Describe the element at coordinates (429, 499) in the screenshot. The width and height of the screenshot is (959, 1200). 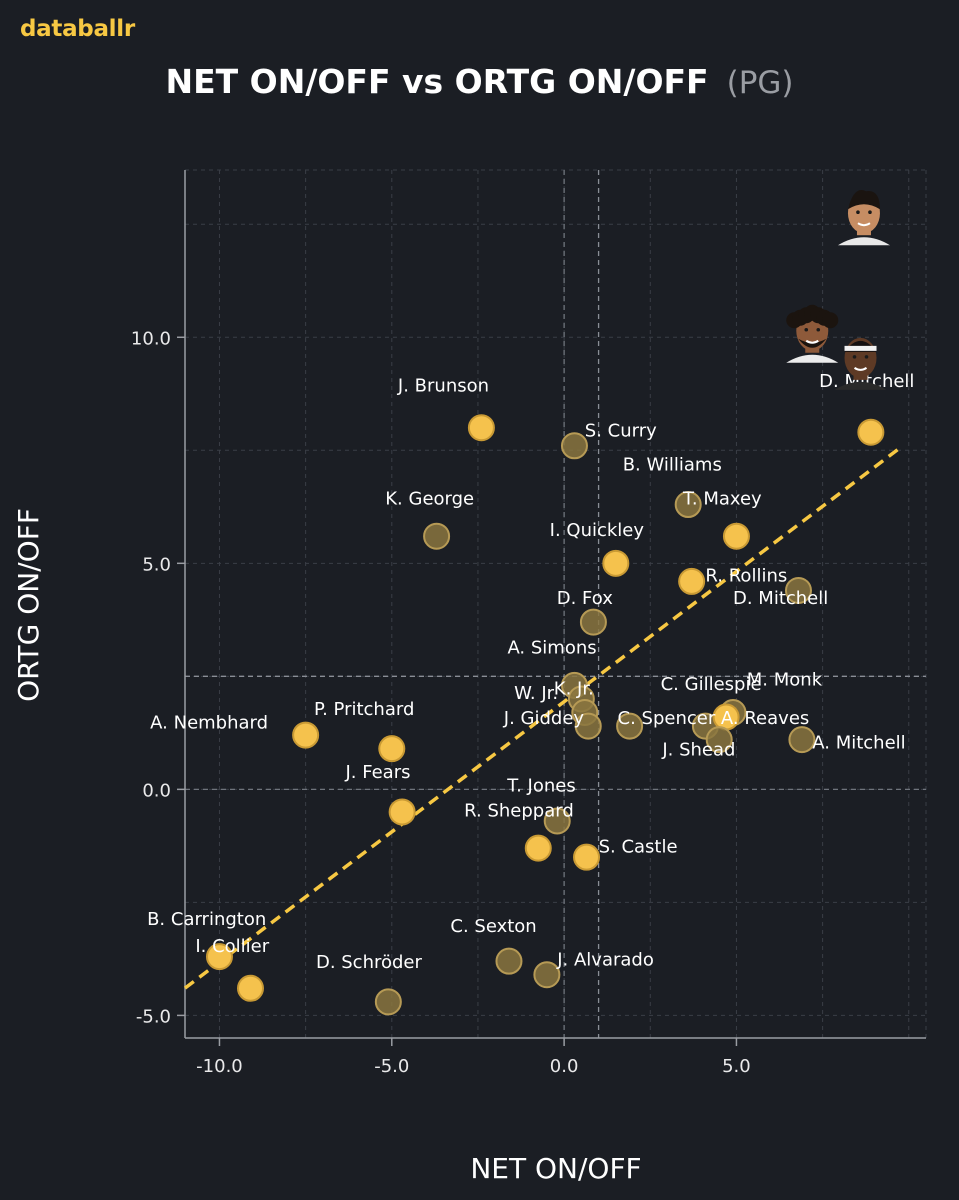
I see `point-label: K. George` at that location.